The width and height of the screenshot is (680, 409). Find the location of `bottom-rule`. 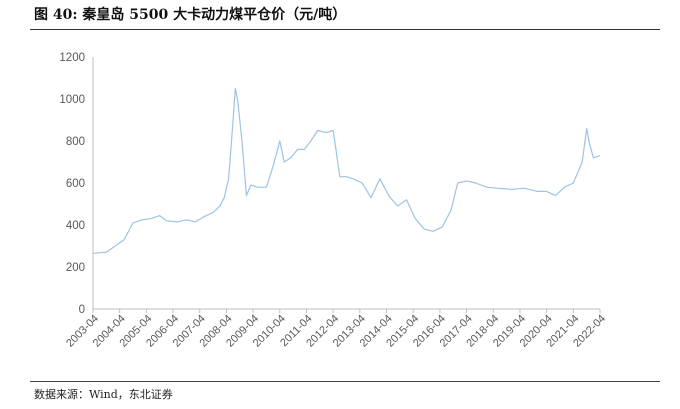

bottom-rule is located at coordinates (345, 381).